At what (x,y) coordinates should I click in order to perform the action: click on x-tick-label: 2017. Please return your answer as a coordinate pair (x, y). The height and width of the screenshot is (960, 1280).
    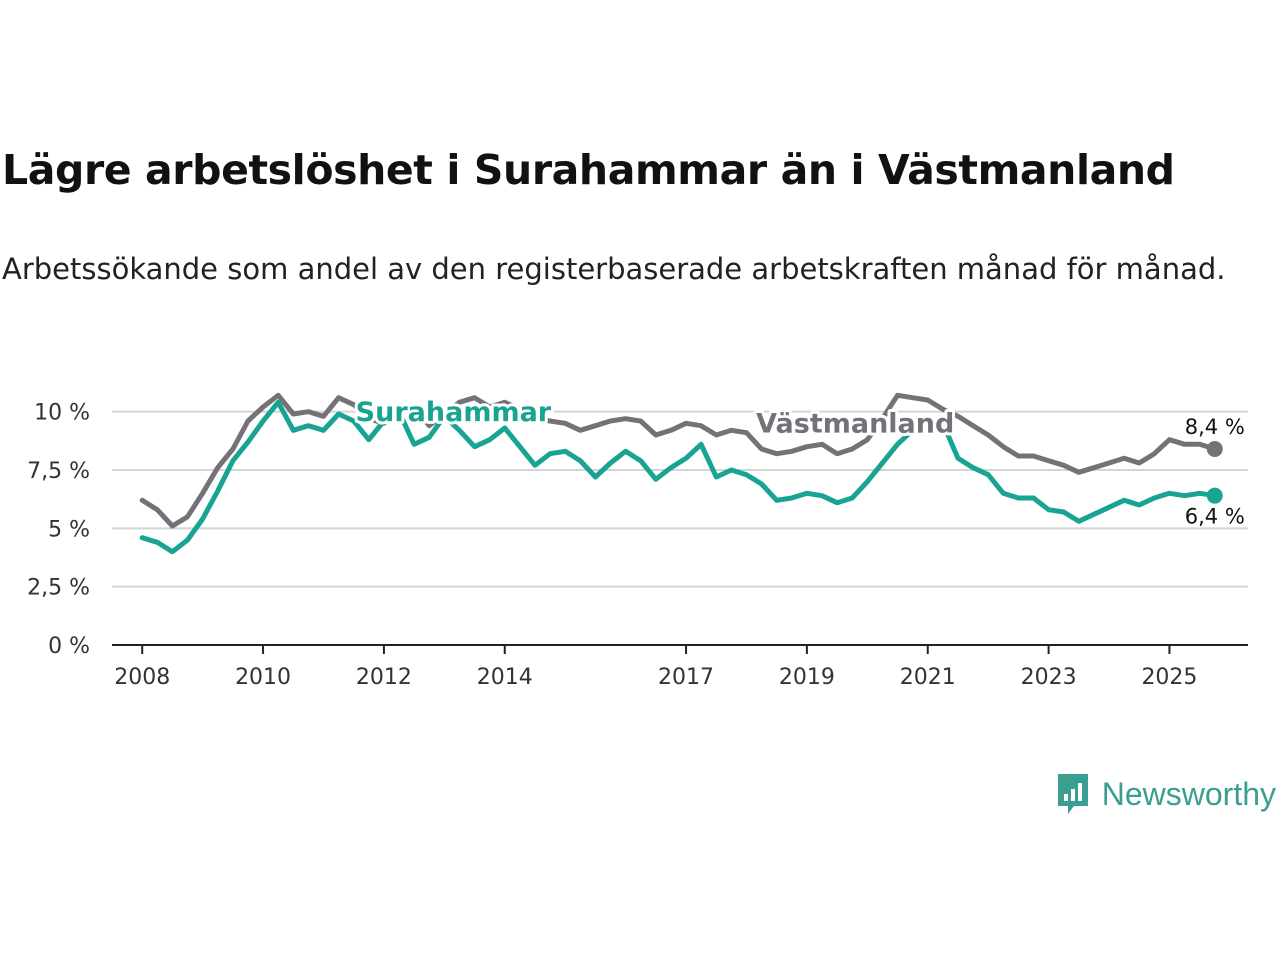
    Looking at the image, I should click on (686, 677).